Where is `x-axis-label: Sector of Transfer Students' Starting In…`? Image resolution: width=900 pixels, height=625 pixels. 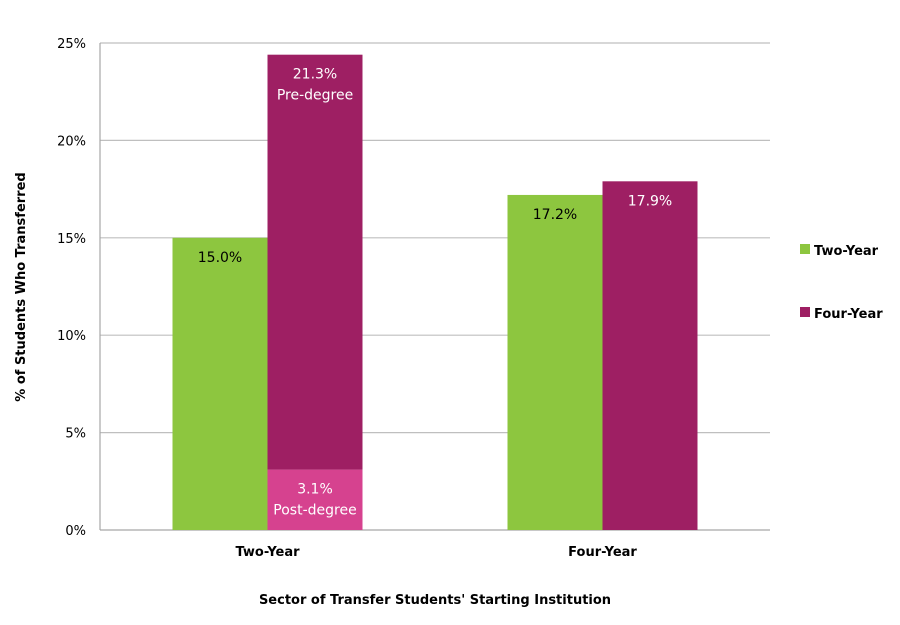
x-axis-label: Sector of Transfer Students' Starting In… is located at coordinates (435, 600).